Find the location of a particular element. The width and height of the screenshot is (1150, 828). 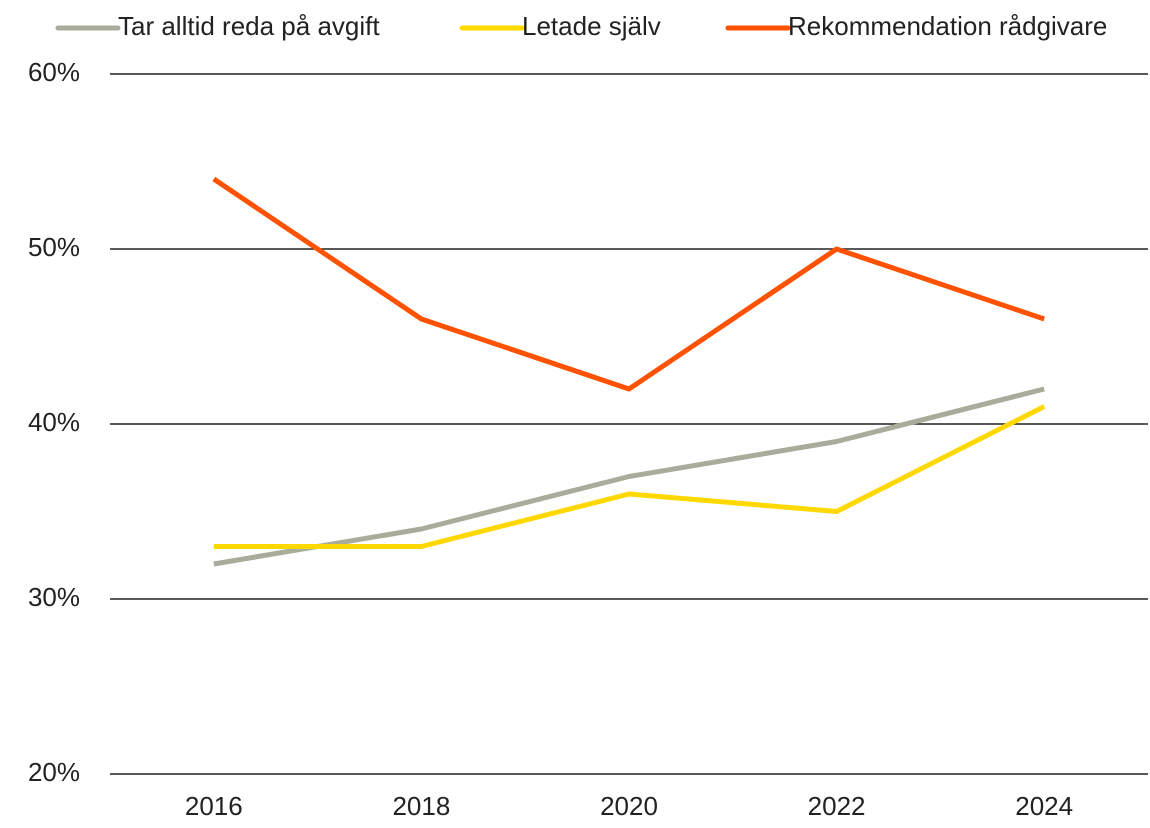

y-tick-label: 40% is located at coordinates (54, 422).